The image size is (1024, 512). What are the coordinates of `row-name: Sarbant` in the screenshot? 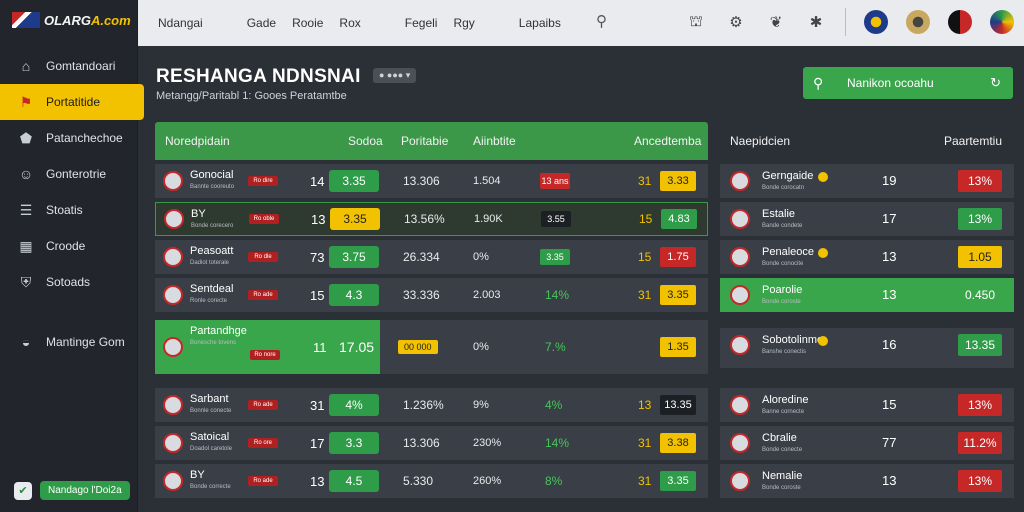 It's located at (209, 399).